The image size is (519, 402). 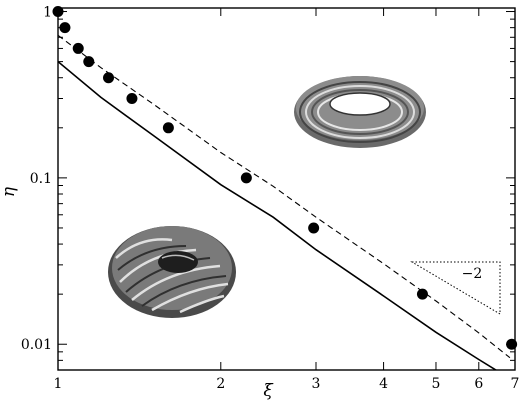 What do you see at coordinates (436, 384) in the screenshot?
I see `x-tick-label: 5` at bounding box center [436, 384].